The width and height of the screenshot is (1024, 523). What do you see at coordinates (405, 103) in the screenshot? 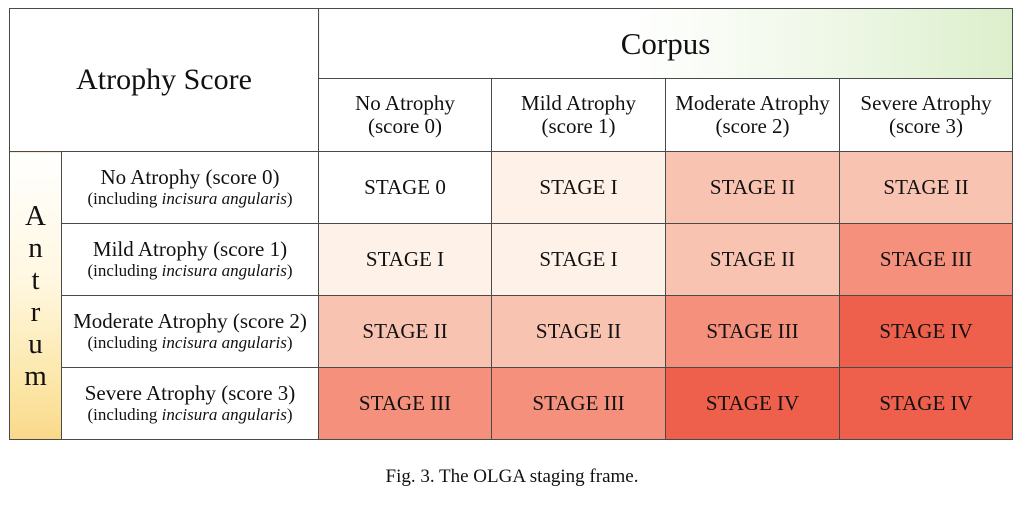
I see `column-header-line1: No Atrophy` at bounding box center [405, 103].